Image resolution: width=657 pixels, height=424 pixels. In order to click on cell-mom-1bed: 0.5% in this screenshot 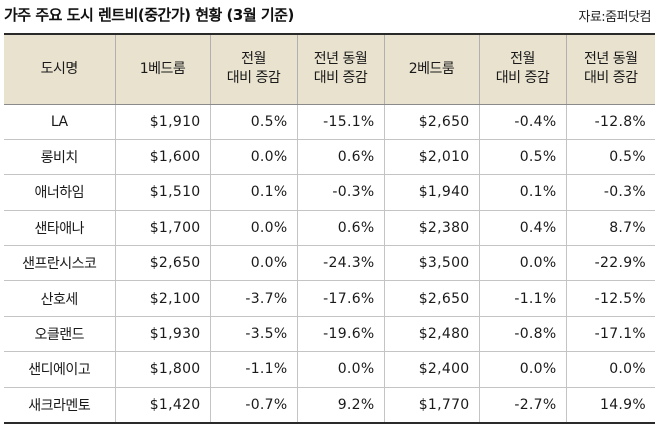, I will do `click(253, 122)`.